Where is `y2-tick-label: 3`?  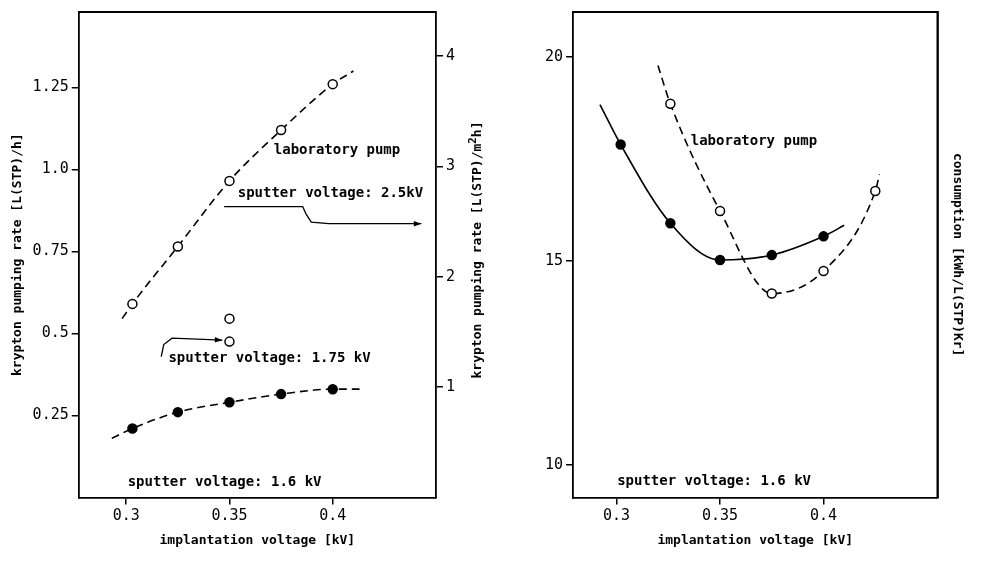
y2-tick-label: 3 is located at coordinates (450, 165).